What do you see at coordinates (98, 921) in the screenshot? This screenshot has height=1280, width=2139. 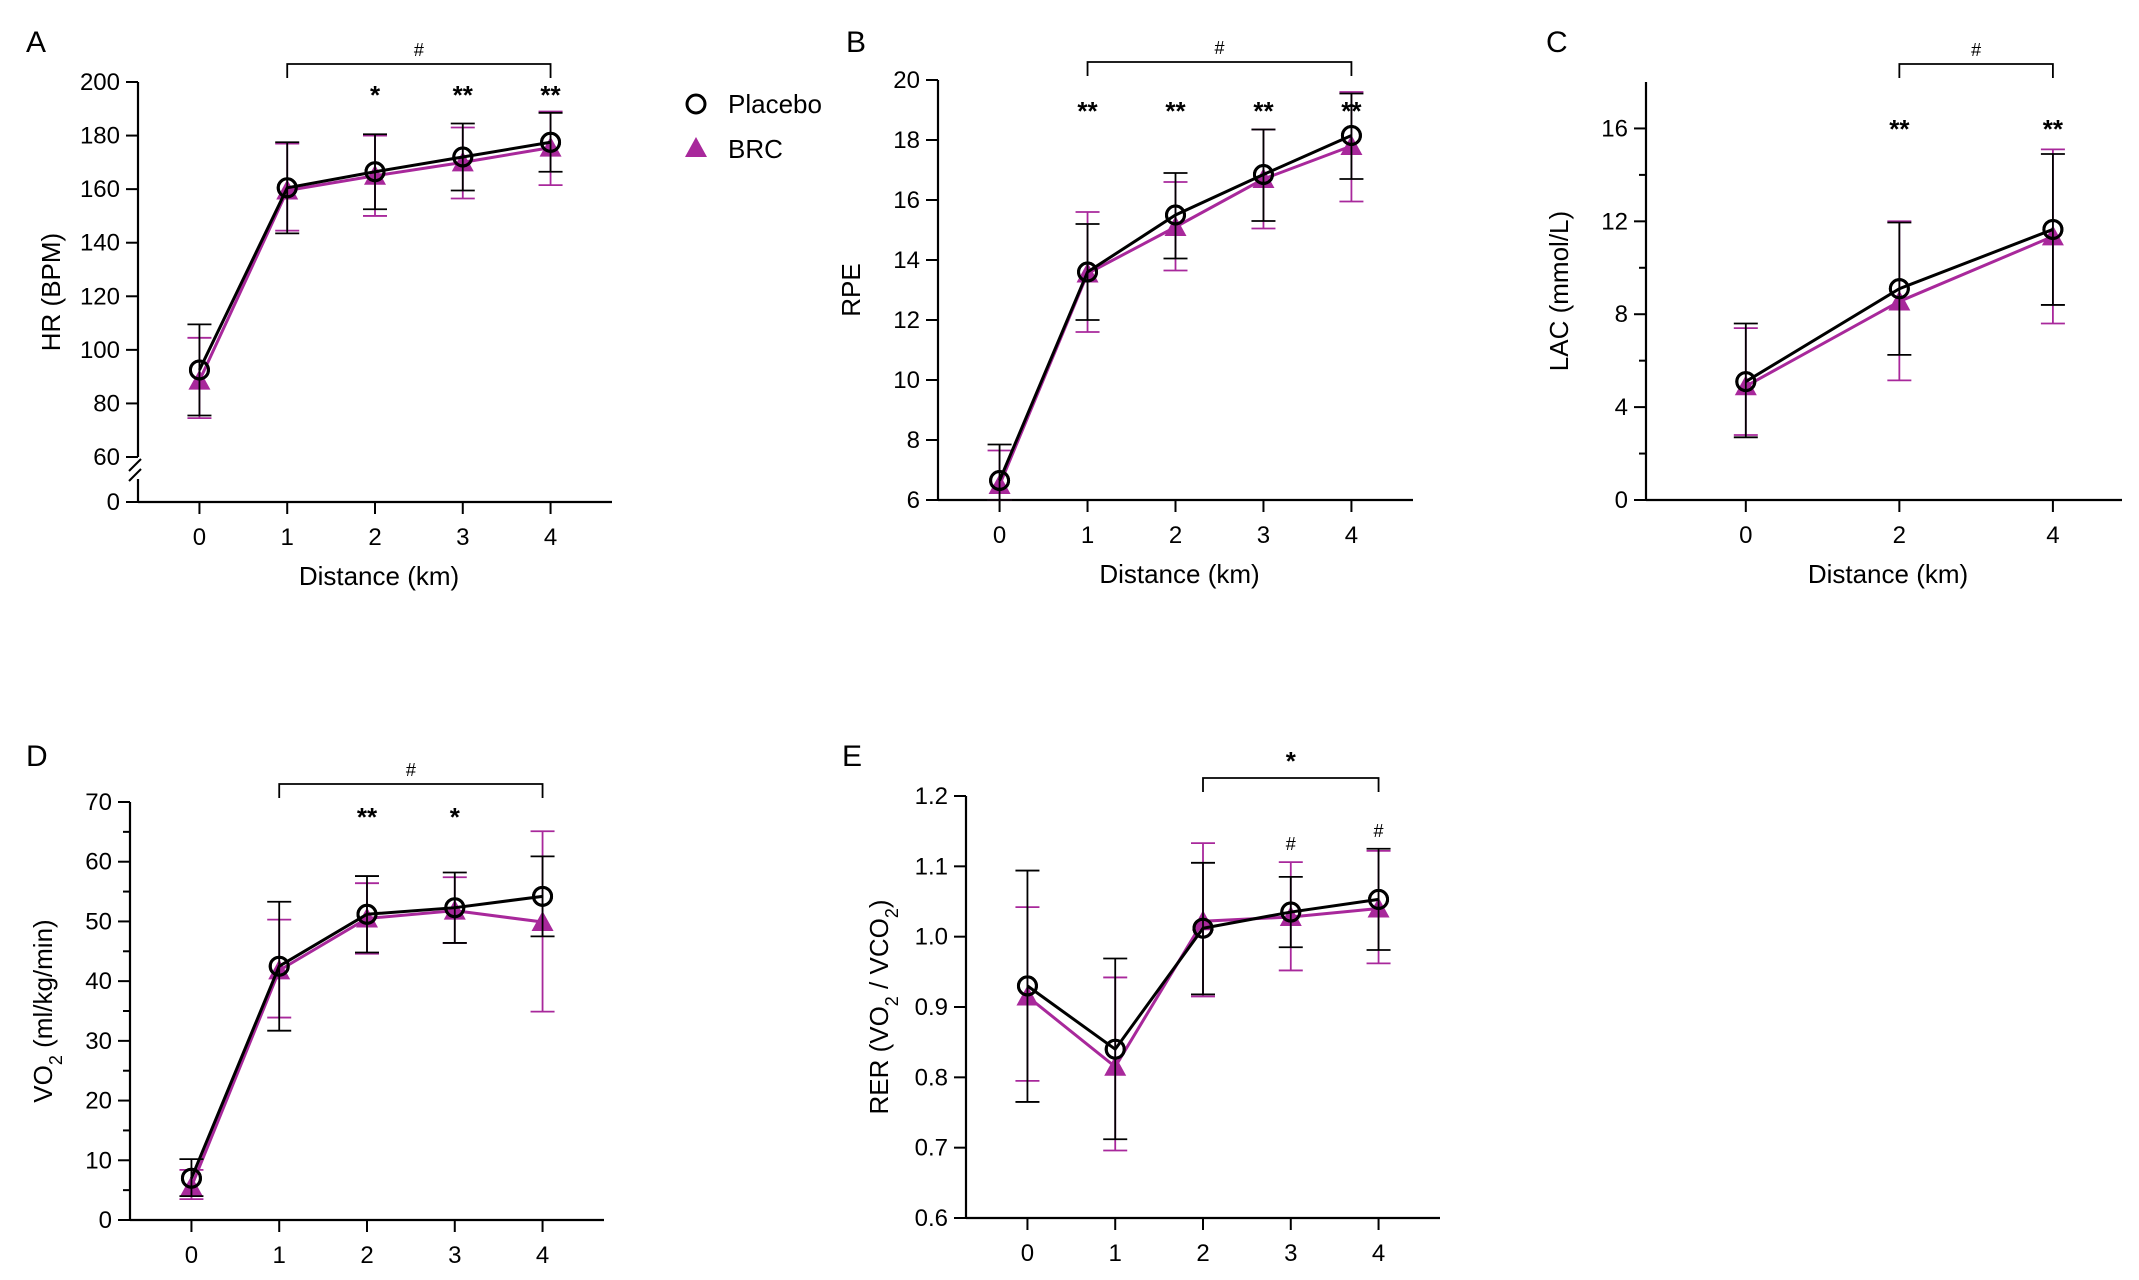 I see `y-tick-label: 50` at bounding box center [98, 921].